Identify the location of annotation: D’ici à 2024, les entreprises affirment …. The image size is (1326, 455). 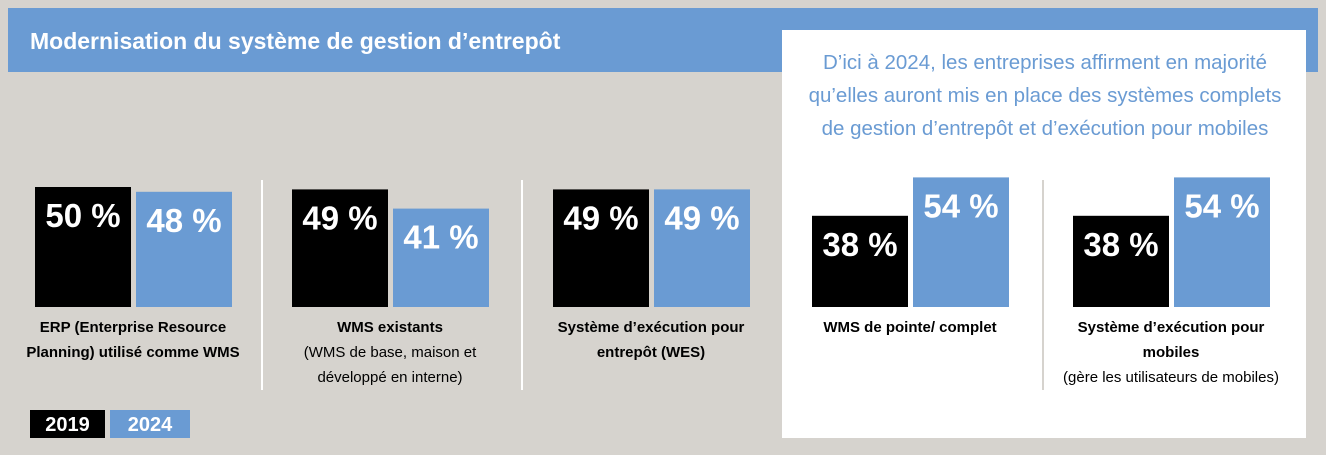
(1045, 95).